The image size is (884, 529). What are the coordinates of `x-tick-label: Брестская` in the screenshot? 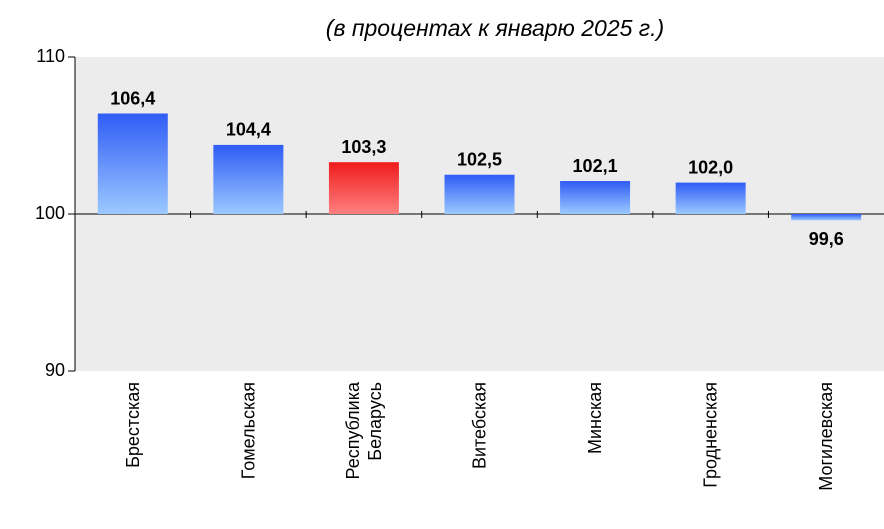 It's located at (133, 425).